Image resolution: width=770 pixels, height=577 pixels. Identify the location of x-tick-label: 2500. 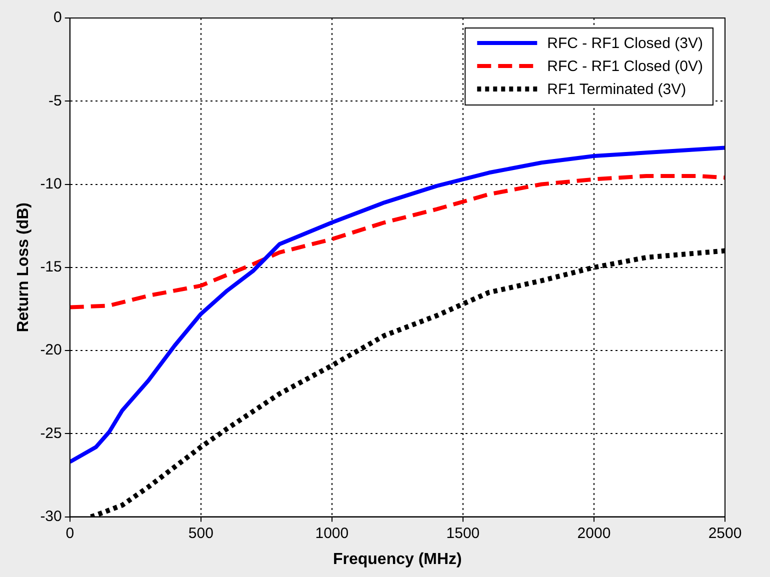
(725, 533).